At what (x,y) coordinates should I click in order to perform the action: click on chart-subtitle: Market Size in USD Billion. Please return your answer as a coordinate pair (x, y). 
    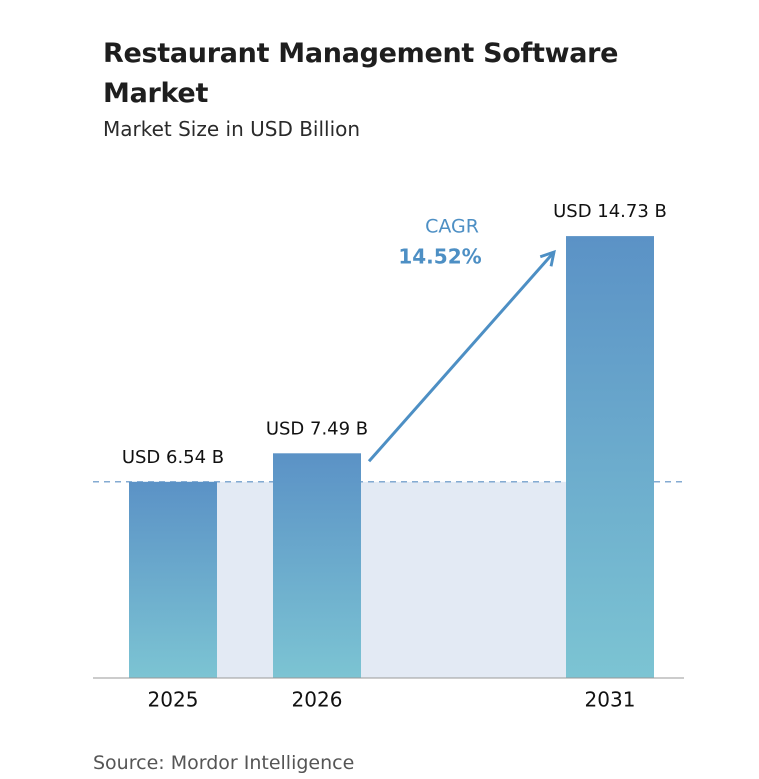
    Looking at the image, I should click on (232, 129).